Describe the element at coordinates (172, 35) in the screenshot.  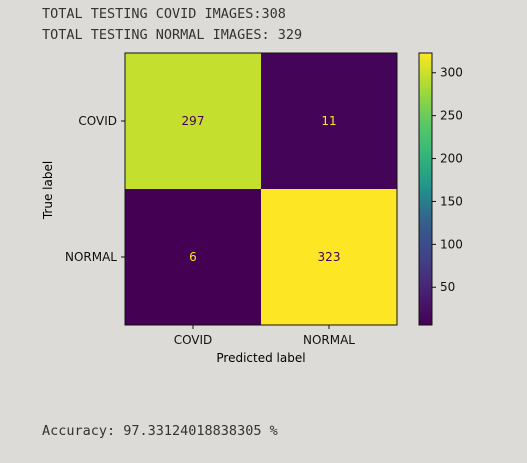
I see `normal-count-text: TOTAL TESTING NORMAL IMAGES: 329` at that location.